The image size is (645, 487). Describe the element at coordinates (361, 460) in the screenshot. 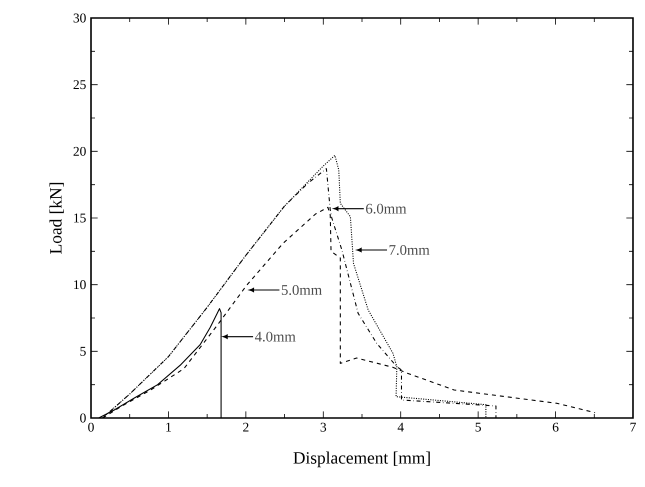

I see `x-axis-title: Displacement [mm]` at that location.